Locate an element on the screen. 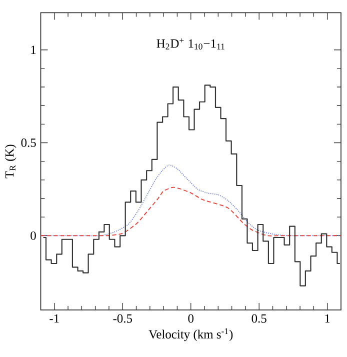 This screenshot has width=347, height=357. x-tick-label: 0.5 is located at coordinates (259, 318).